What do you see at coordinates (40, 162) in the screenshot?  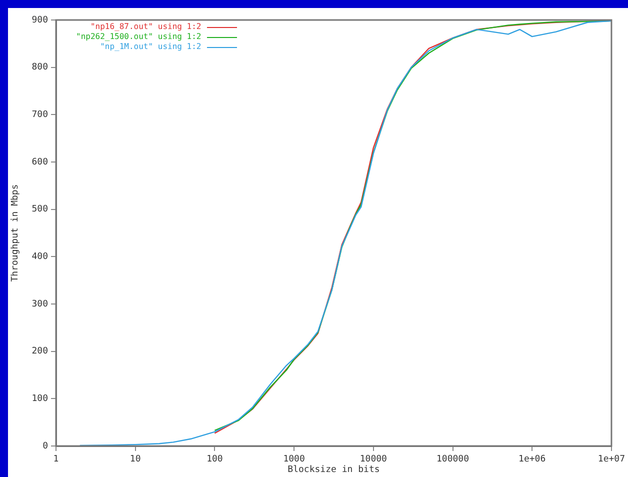 I see `y-tick-label: 600` at bounding box center [40, 162].